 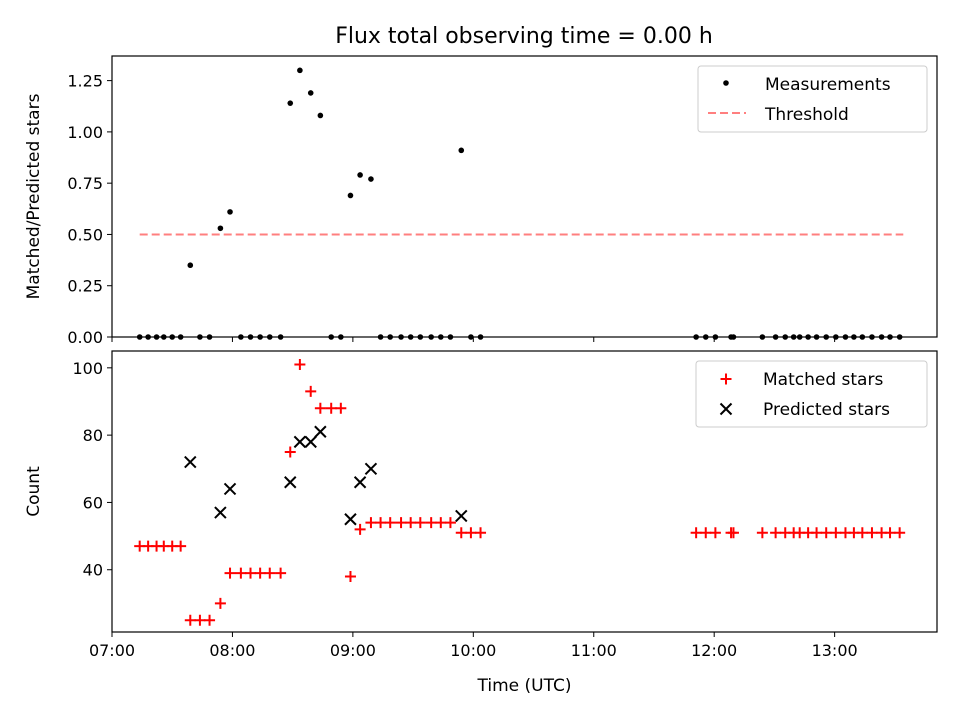 What do you see at coordinates (726, 83) in the screenshot?
I see `legend-marker-measurements` at bounding box center [726, 83].